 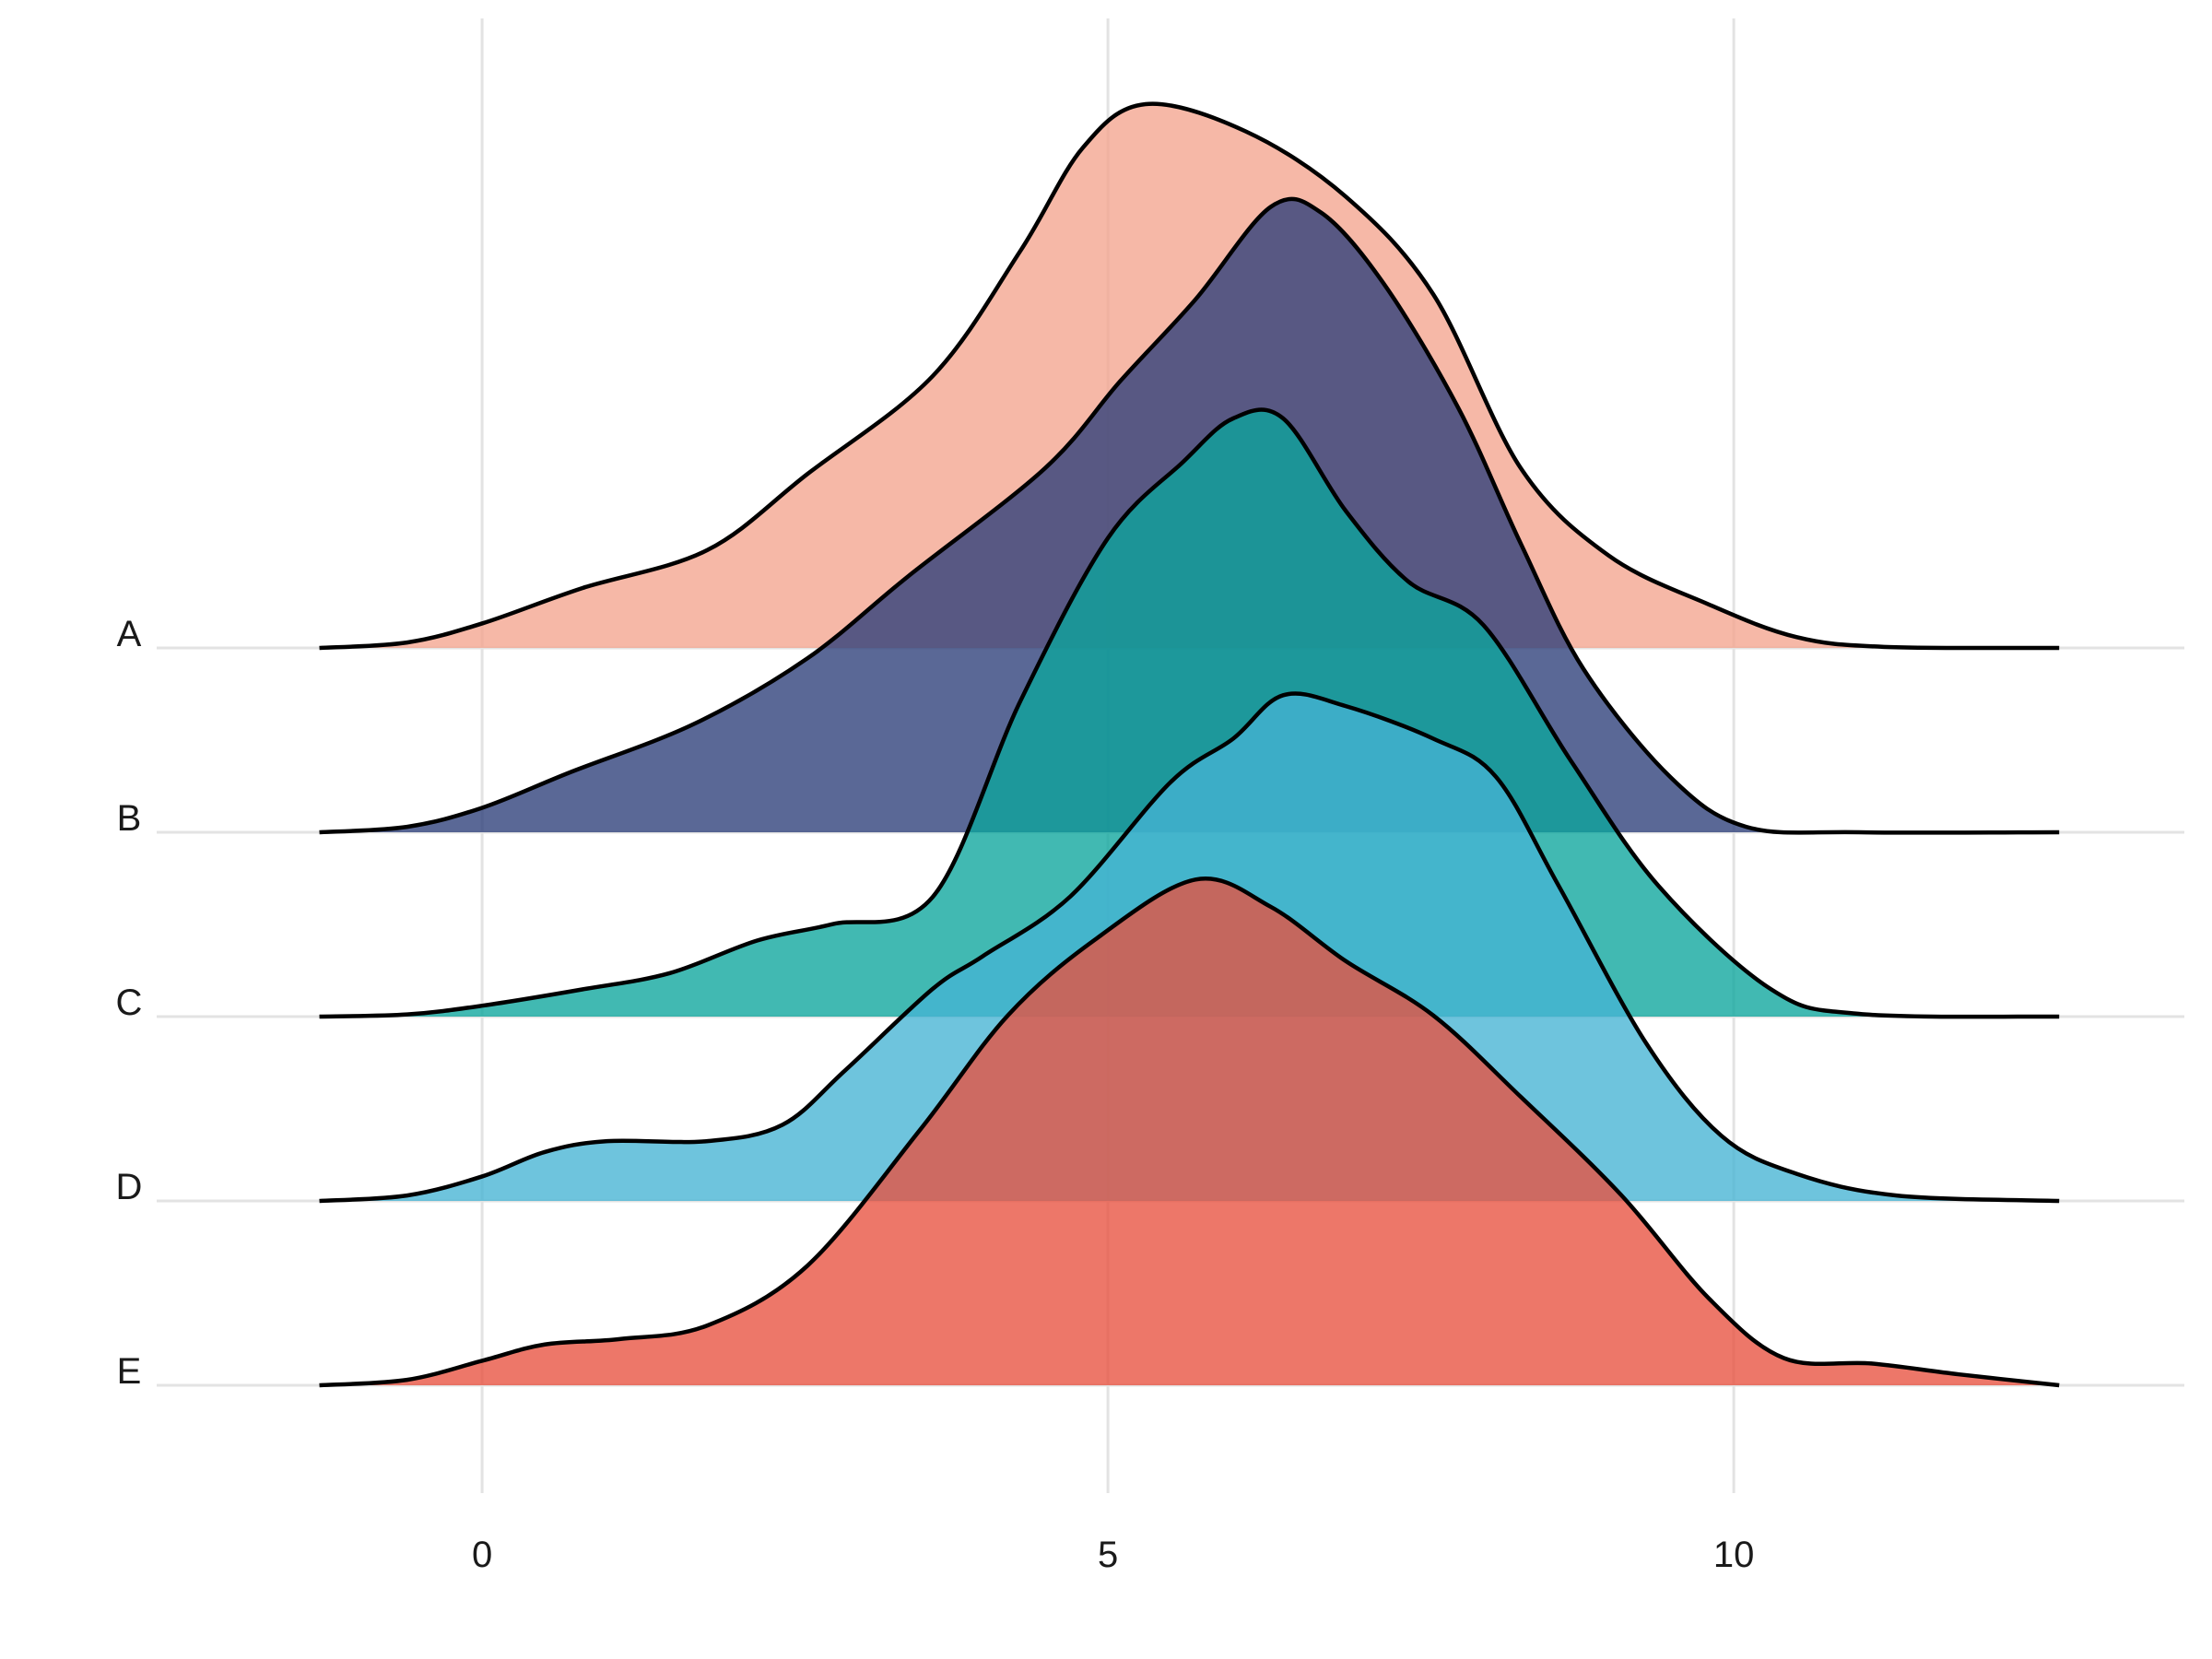 I want to click on category-label-a: A, so click(x=129, y=634).